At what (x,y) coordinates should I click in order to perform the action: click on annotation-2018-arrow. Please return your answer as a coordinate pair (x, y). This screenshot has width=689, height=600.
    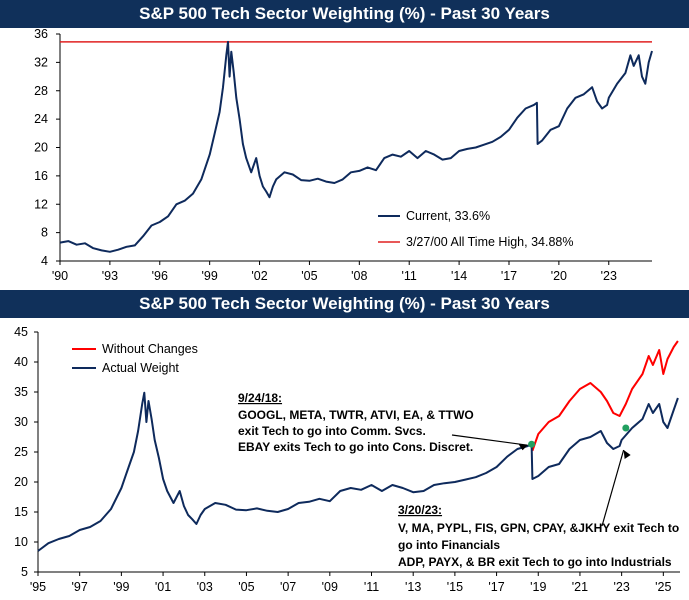
    Looking at the image, I should click on (489, 440).